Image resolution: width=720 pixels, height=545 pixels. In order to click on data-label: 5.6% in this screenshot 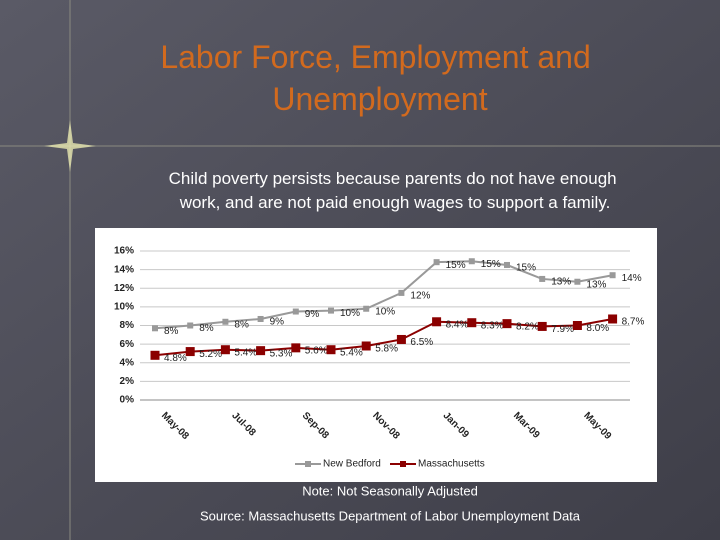, I will do `click(316, 350)`.